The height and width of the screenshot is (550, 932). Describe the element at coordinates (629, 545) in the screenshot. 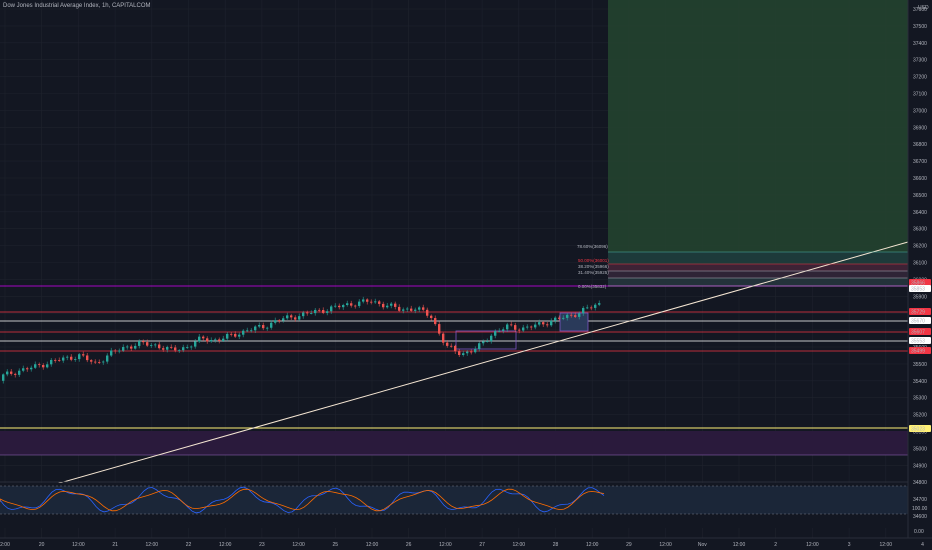

I see `x-tick-label: 29` at that location.